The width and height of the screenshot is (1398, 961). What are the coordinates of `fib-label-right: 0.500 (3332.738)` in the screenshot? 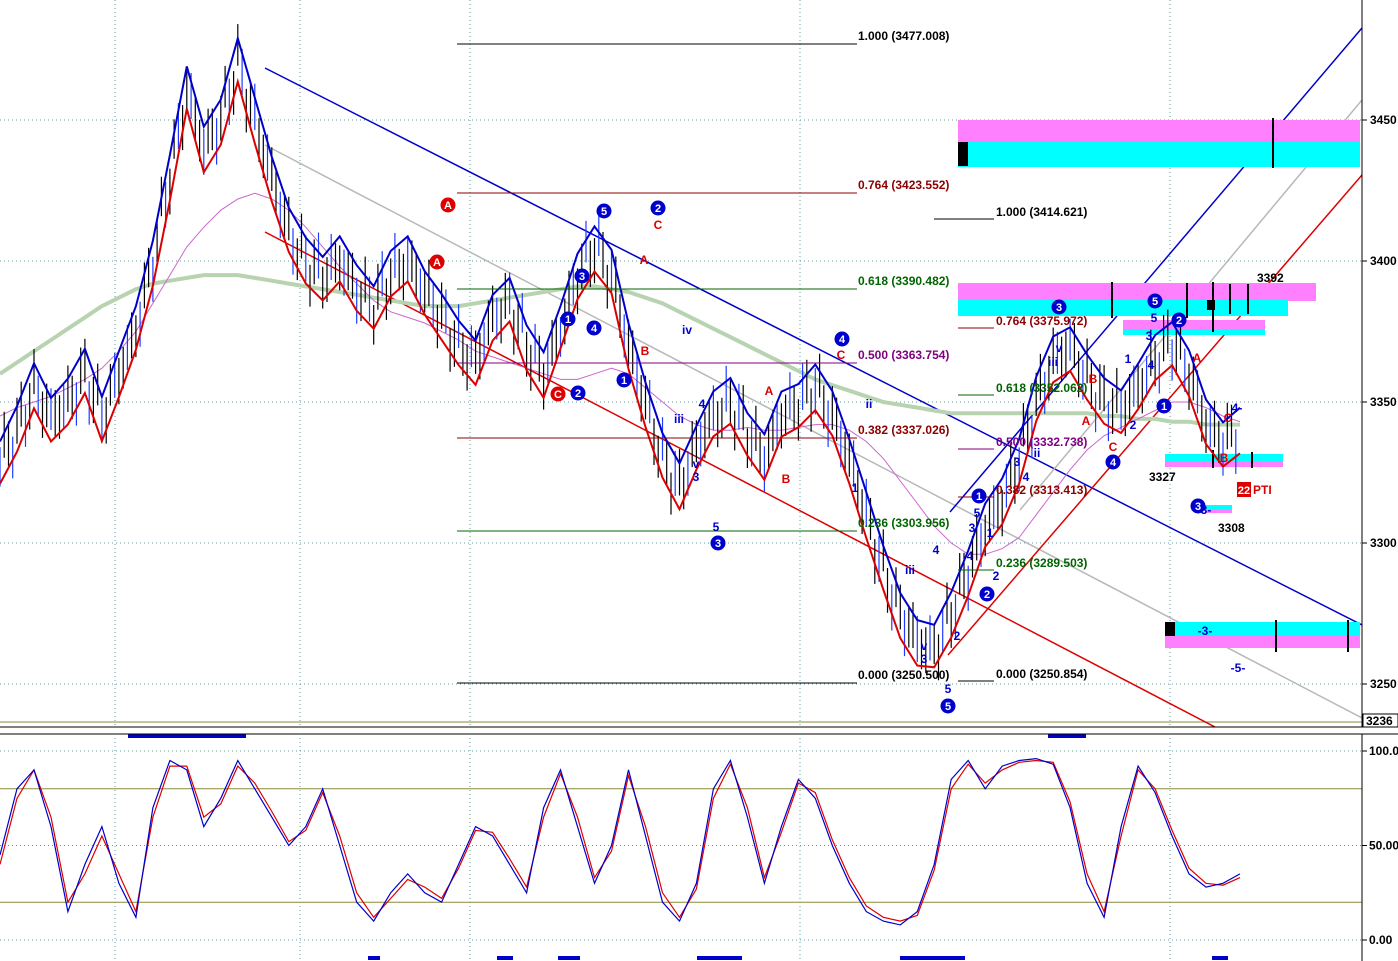 It's located at (1041, 442).